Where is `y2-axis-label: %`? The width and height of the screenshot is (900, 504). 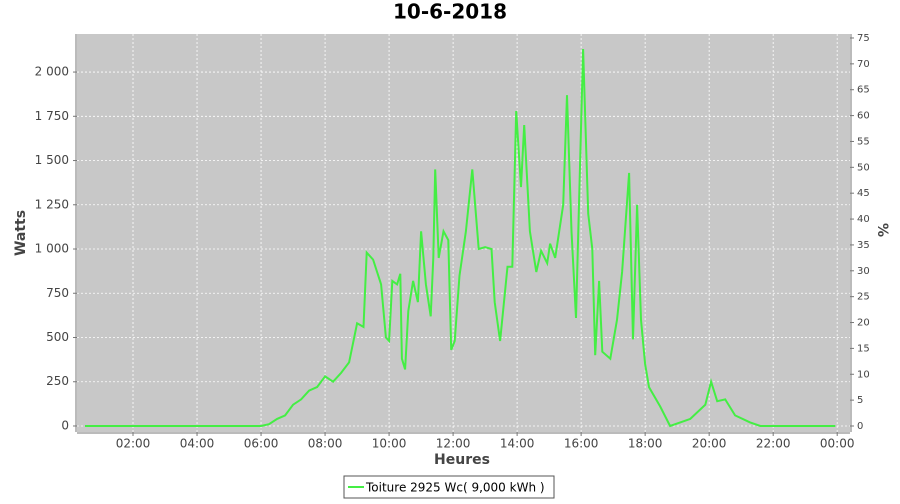
y2-axis-label: % is located at coordinates (882, 230).